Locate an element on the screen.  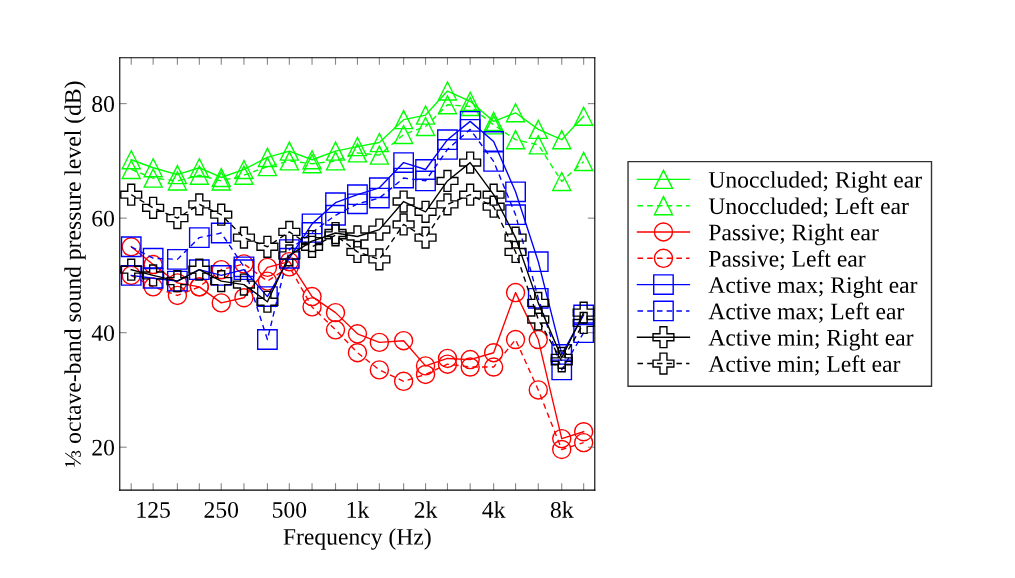
x-tick-label: 250 is located at coordinates (221, 509).